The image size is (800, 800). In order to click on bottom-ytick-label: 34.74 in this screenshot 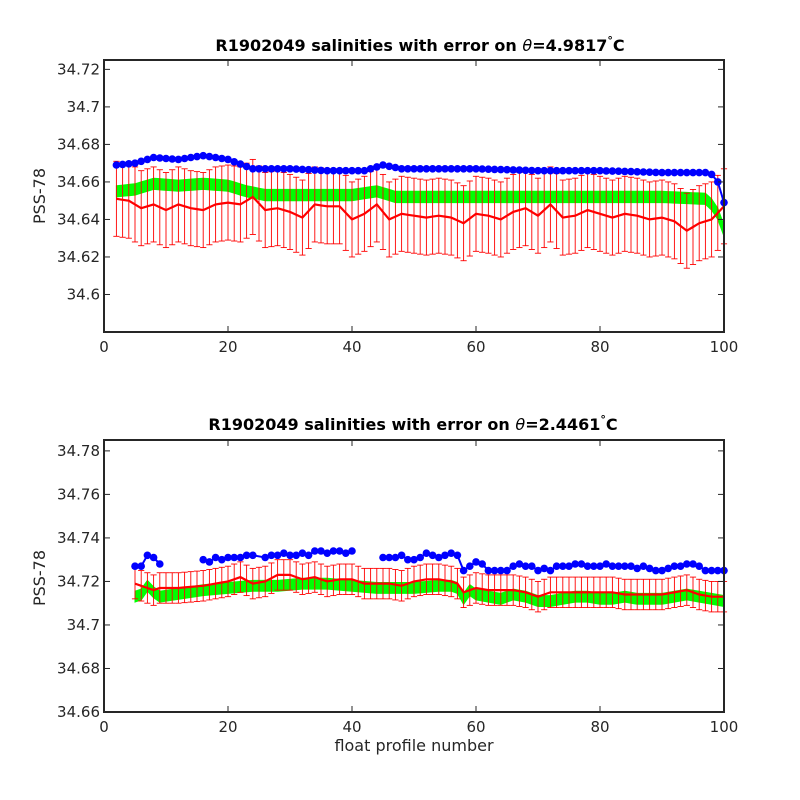, I will do `click(78, 538)`.